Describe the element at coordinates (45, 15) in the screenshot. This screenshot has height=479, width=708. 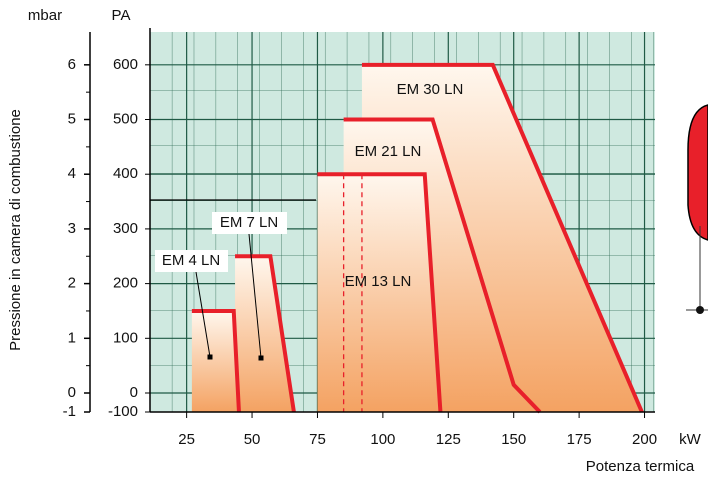
I see `y2-unit: mbar` at that location.